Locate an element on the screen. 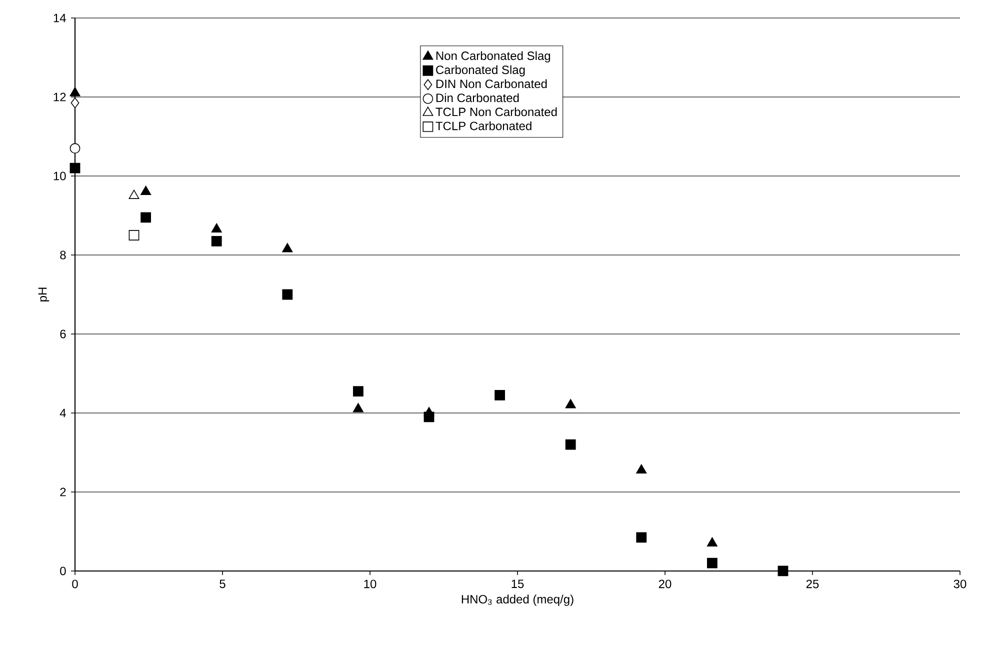  legend-label: DIN Non Carbonated is located at coordinates (491, 83).